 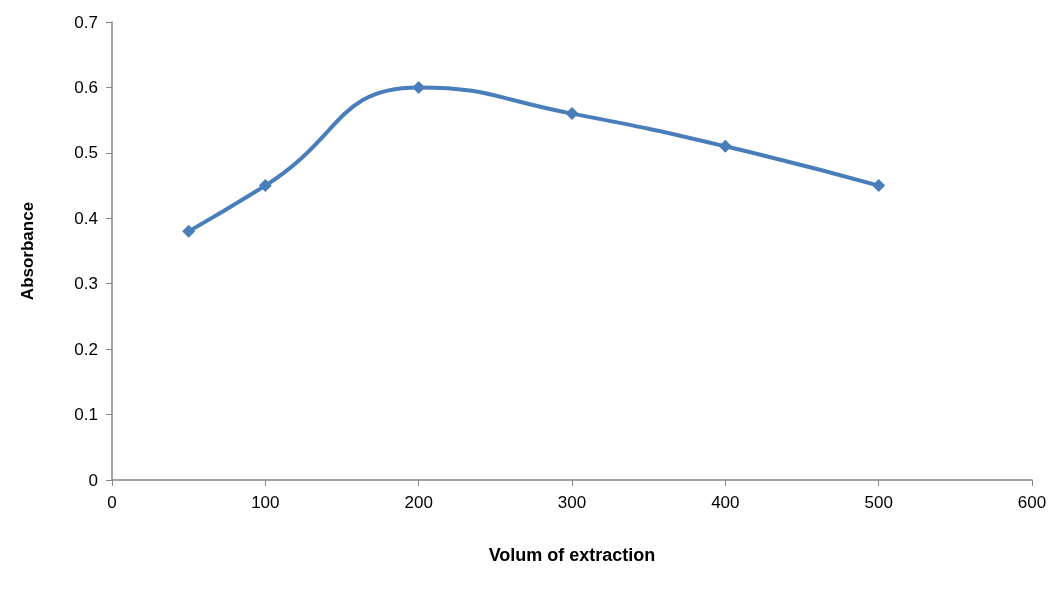 What do you see at coordinates (86, 87) in the screenshot?
I see `y-tick-label: 0.6` at bounding box center [86, 87].